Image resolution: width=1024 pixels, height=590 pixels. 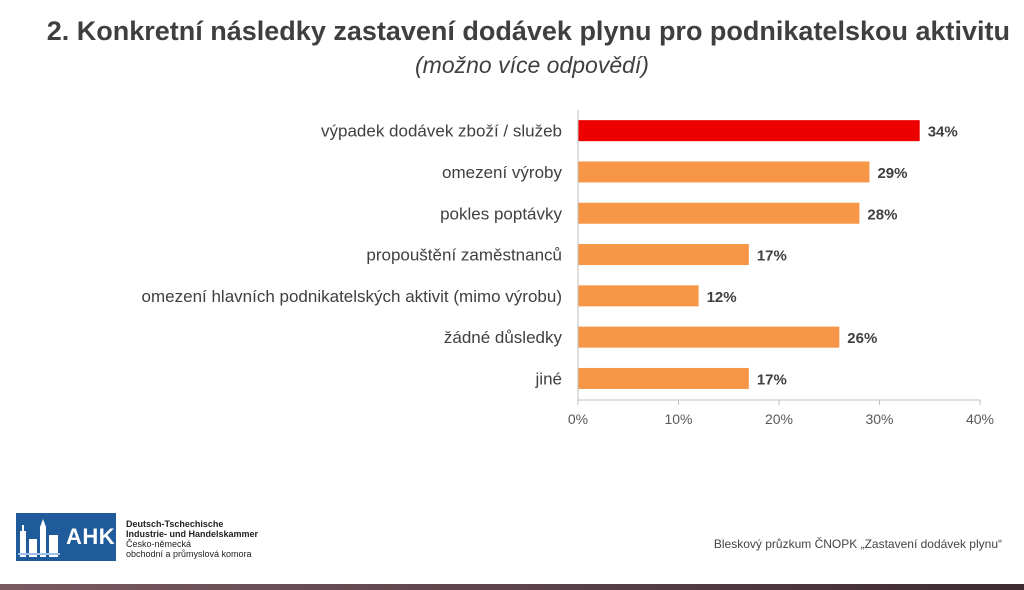 What do you see at coordinates (91, 536) in the screenshot?
I see `ahk-logo-text: AHK` at bounding box center [91, 536].